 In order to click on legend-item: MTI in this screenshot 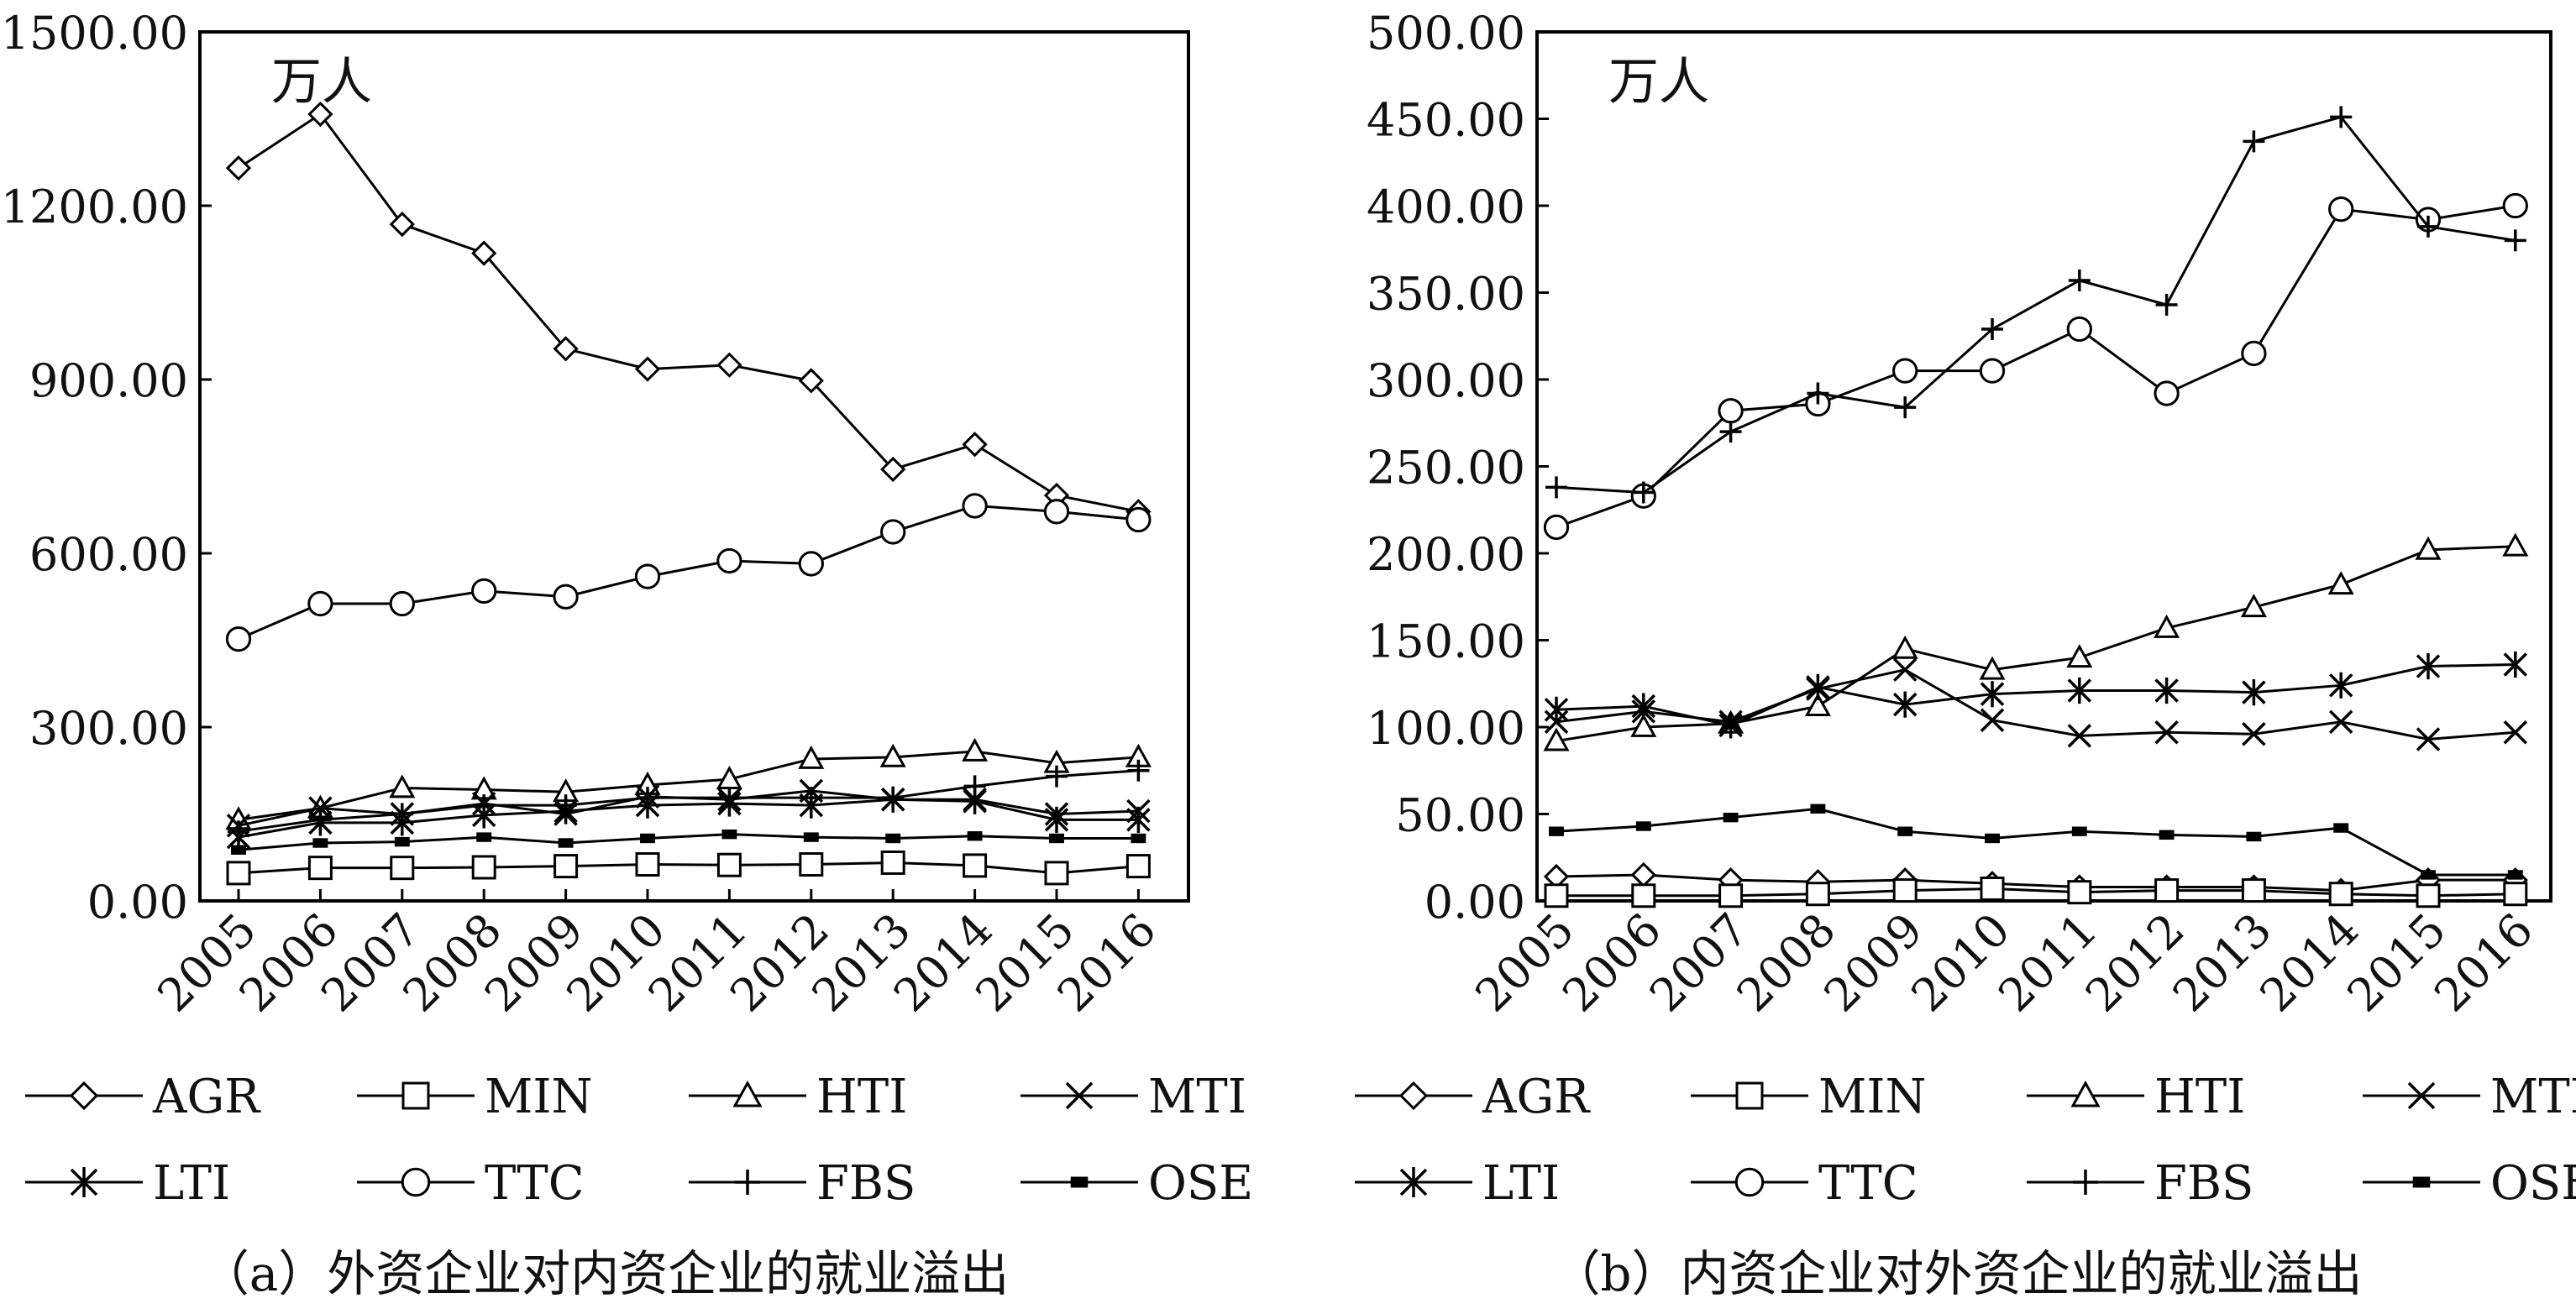, I will do `click(1133, 1097)`.